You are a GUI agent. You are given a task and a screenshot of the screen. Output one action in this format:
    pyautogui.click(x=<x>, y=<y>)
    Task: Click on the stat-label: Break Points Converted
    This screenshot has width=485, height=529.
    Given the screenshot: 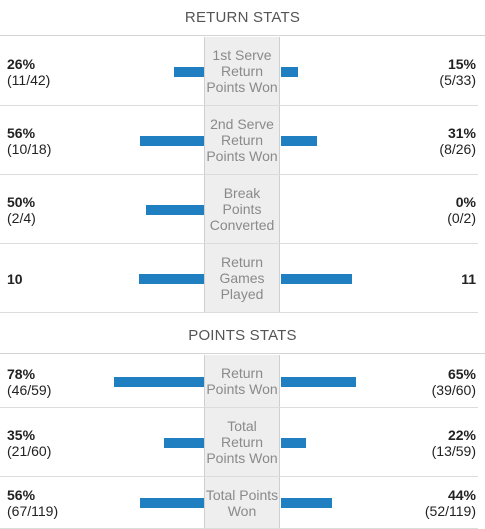 What is the action you would take?
    pyautogui.click(x=242, y=209)
    